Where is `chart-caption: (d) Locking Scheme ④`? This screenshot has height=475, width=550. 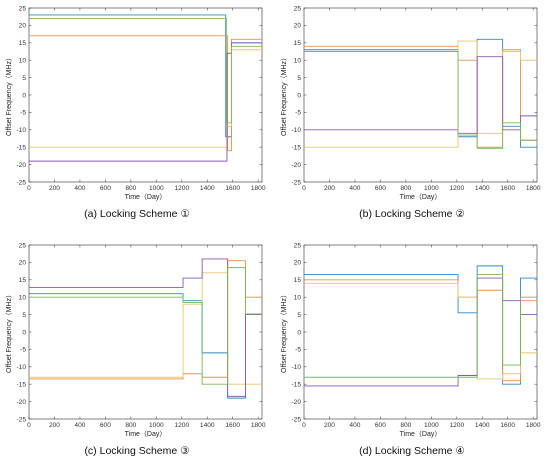 chart-caption: (d) Locking Scheme ④ is located at coordinates (412, 451).